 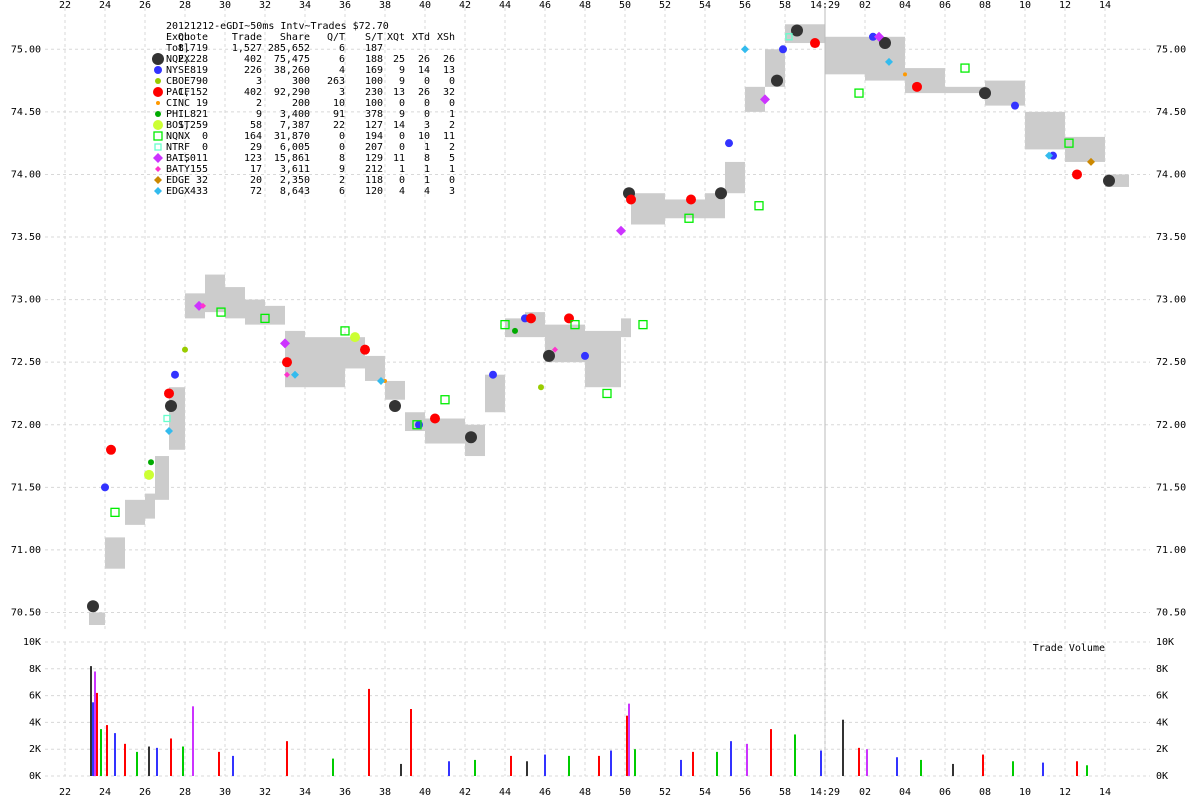 I want to click on legend-cell: 25, so click(x=399, y=59).